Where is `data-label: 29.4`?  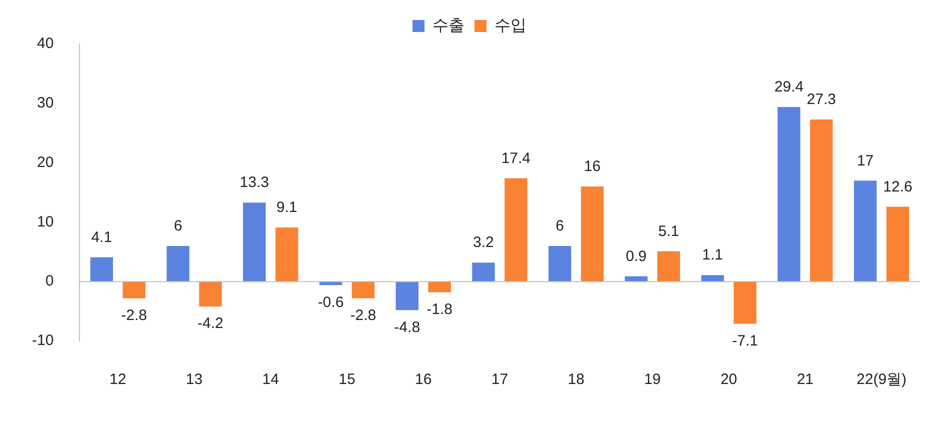
data-label: 29.4 is located at coordinates (789, 87).